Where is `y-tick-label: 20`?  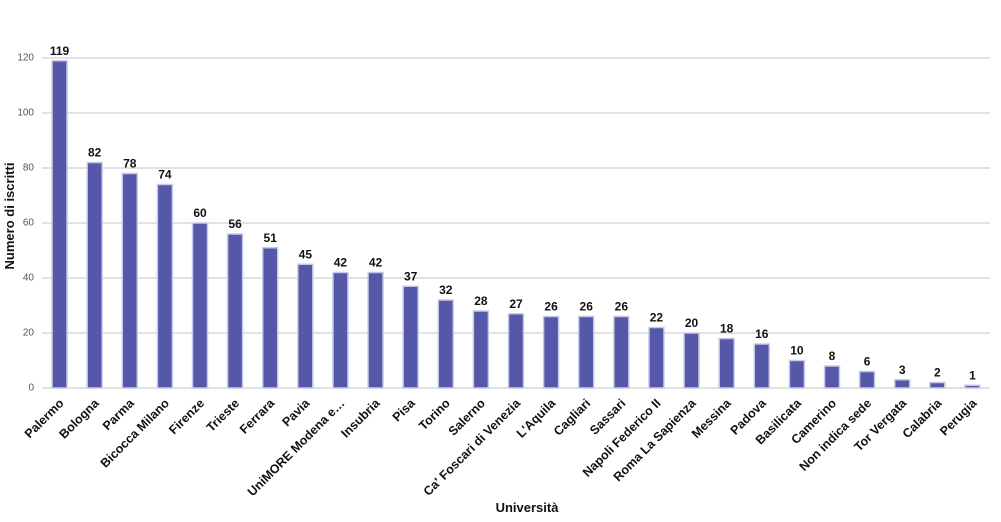 y-tick-label: 20 is located at coordinates (29, 333).